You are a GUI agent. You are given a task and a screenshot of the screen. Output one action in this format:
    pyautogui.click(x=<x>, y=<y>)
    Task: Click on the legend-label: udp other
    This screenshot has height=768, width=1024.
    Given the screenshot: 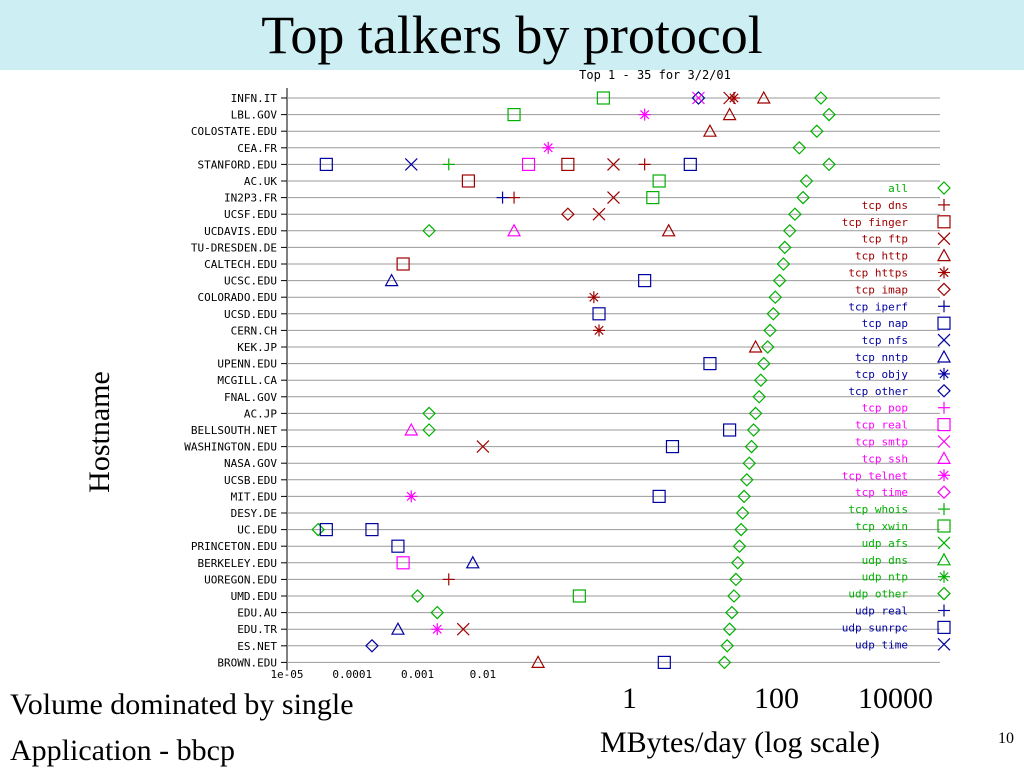 What is the action you would take?
    pyautogui.click(x=878, y=594)
    